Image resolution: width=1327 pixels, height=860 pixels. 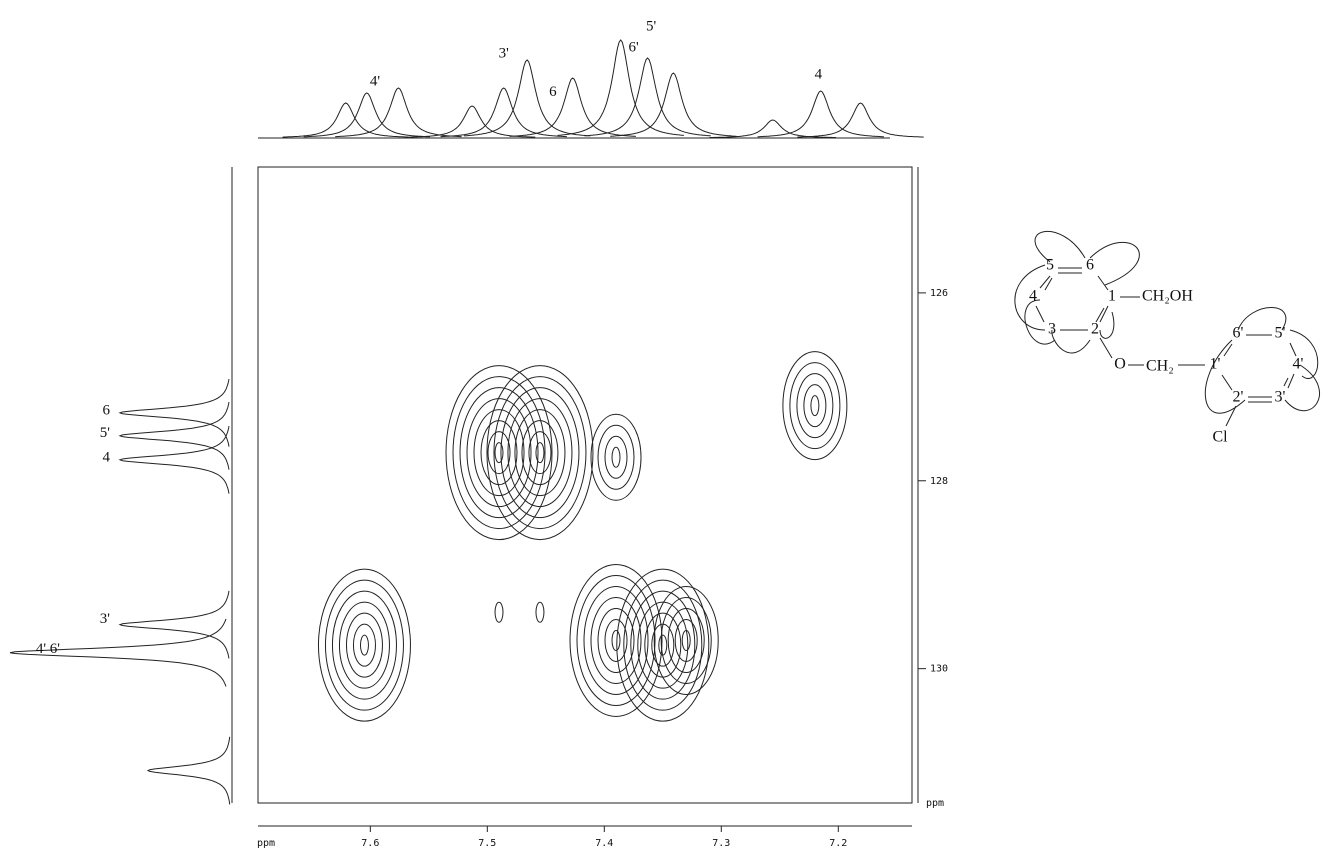 I want to click on atom: 3, so click(x=1052, y=329).